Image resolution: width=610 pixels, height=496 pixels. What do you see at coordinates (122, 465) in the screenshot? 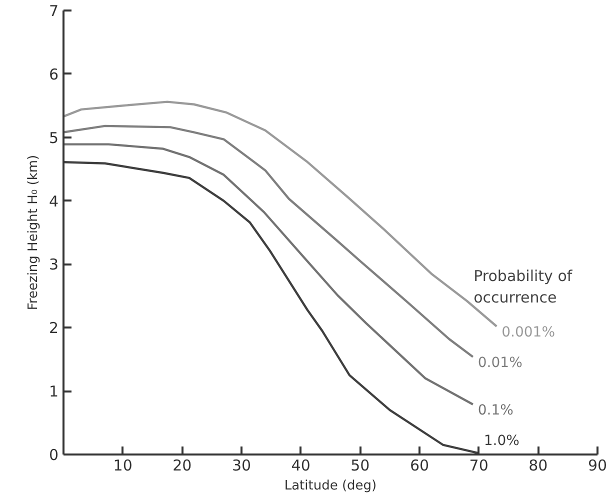
I see `x-tick-label: 10` at bounding box center [122, 465].